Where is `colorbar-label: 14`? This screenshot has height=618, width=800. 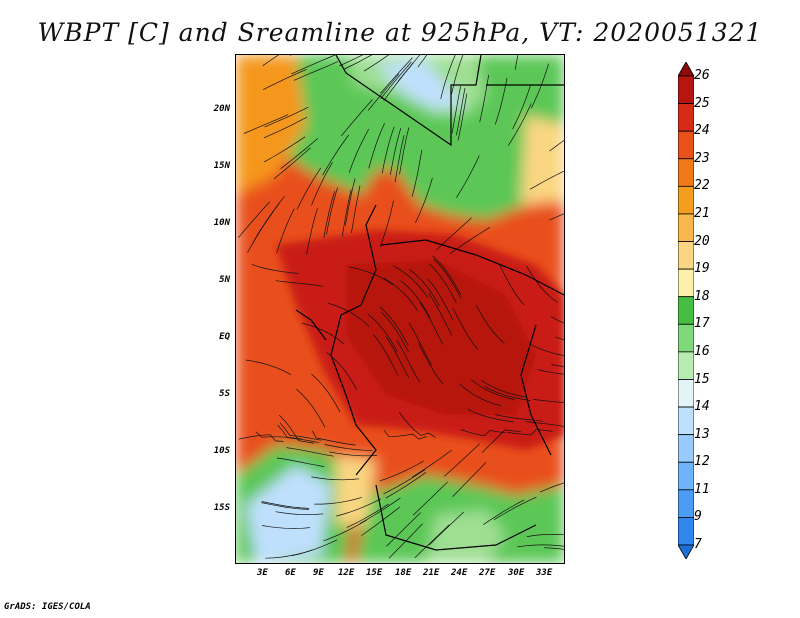 colorbar-label: 14 is located at coordinates (702, 407).